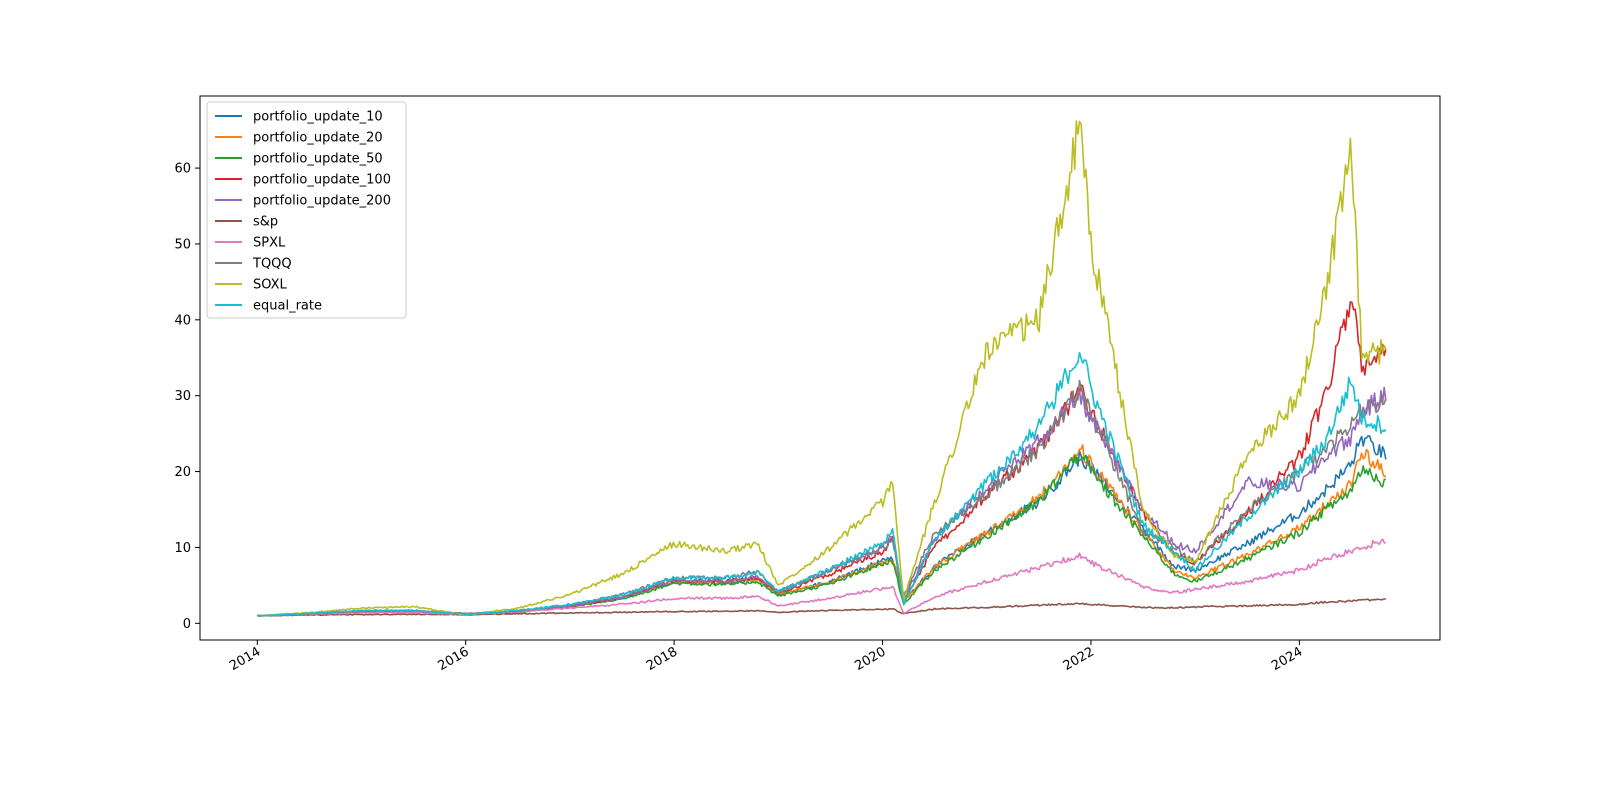  Describe the element at coordinates (182, 320) in the screenshot. I see `y-tick-label: 40` at that location.